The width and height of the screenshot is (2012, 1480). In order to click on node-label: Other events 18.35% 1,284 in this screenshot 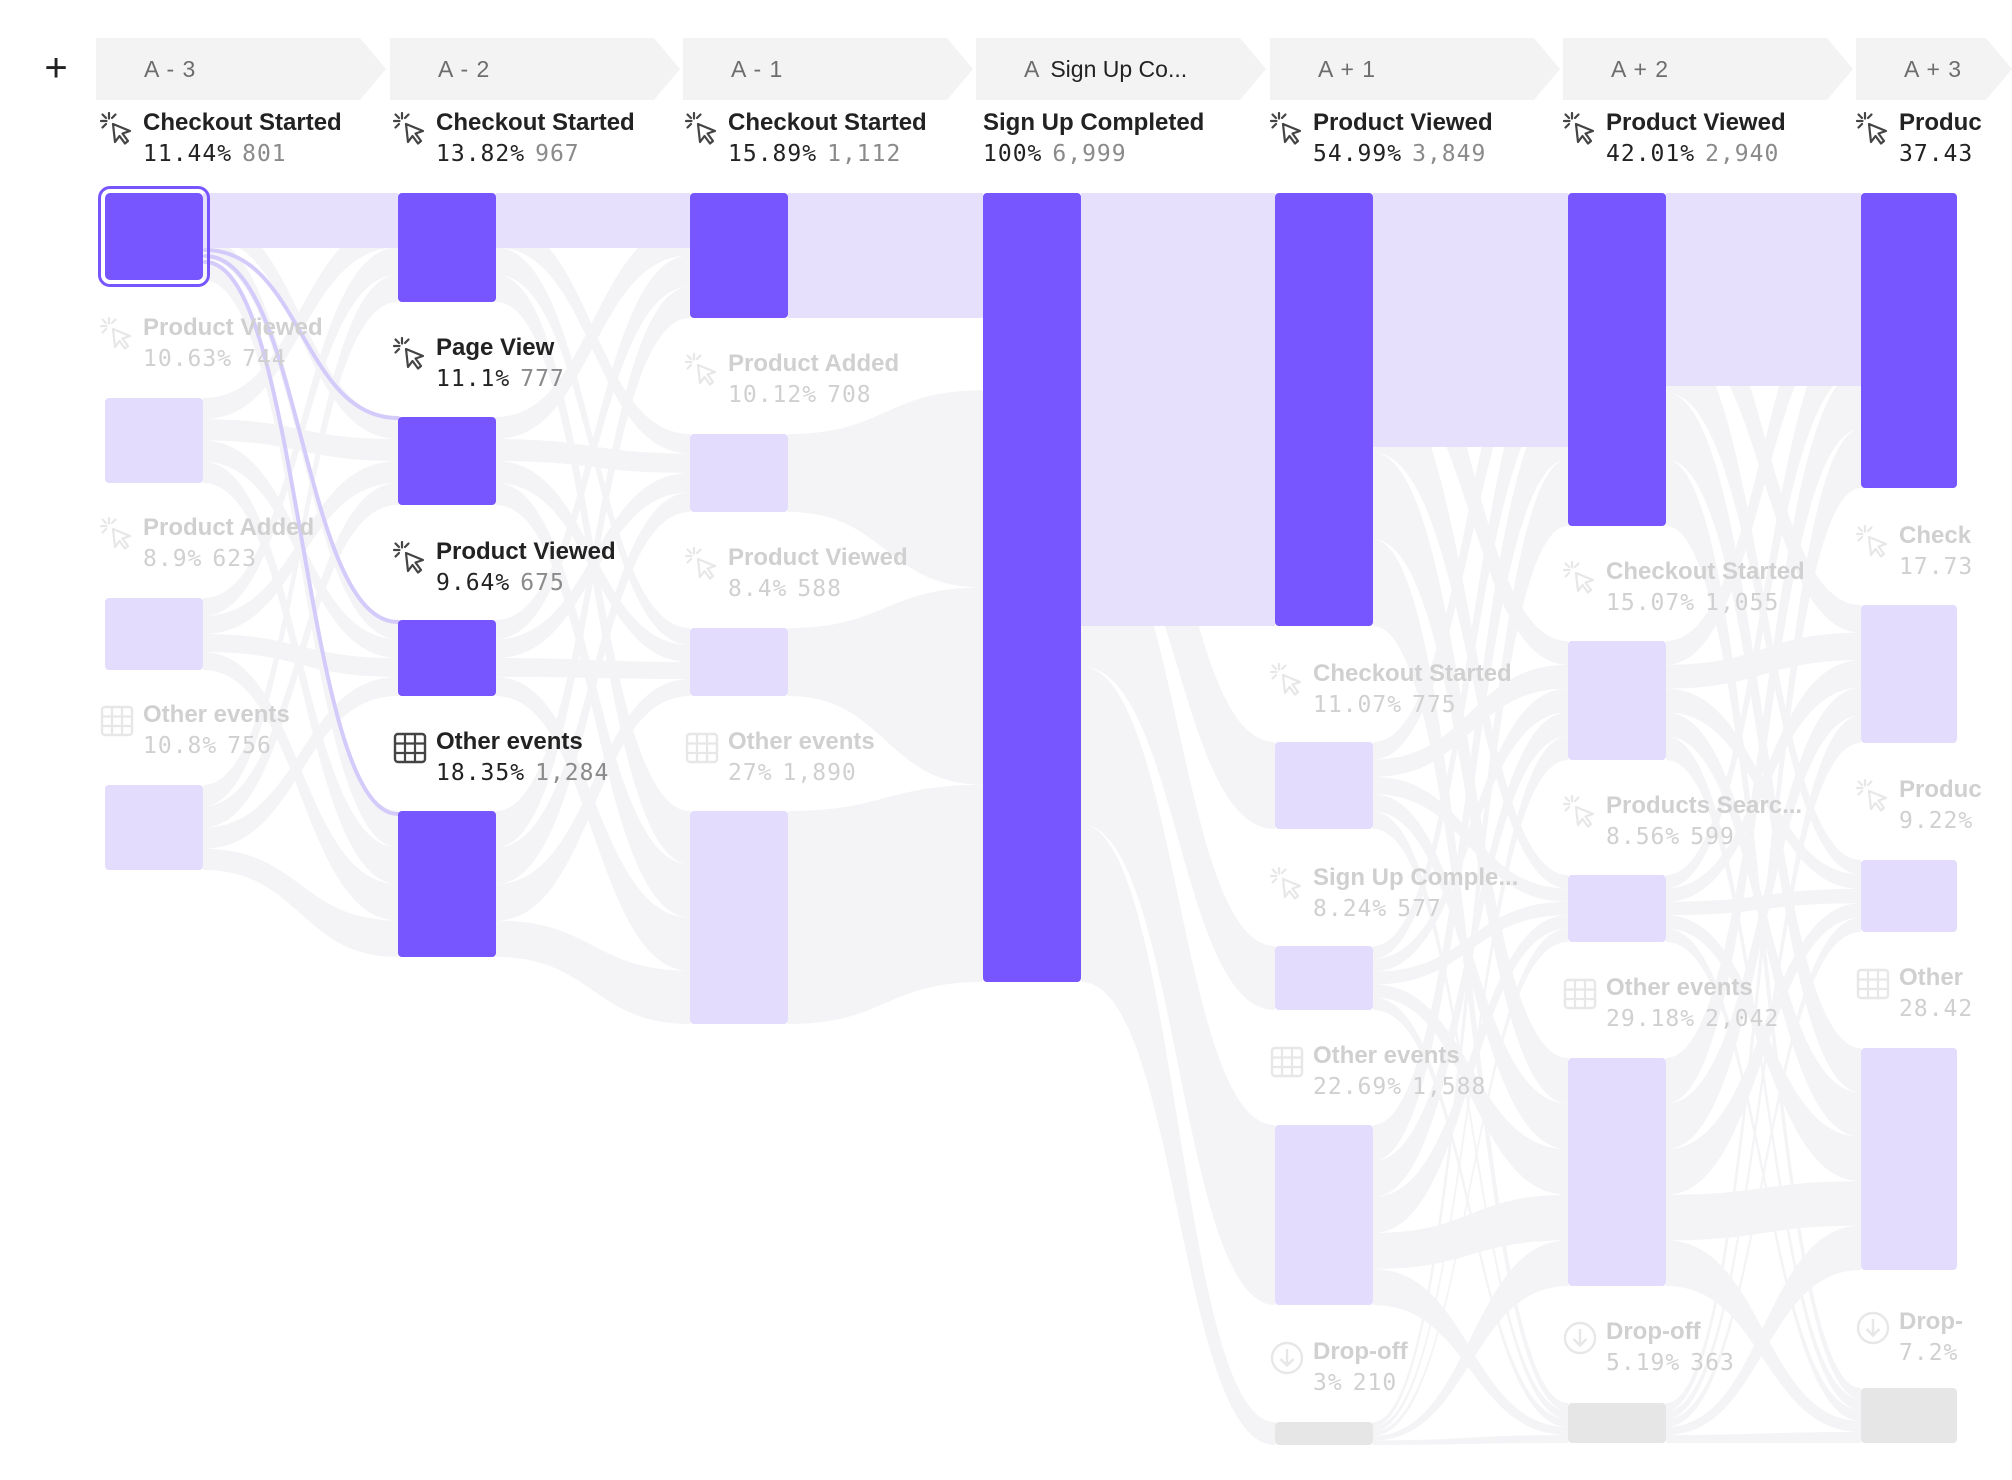, I will do `click(532, 762)`.